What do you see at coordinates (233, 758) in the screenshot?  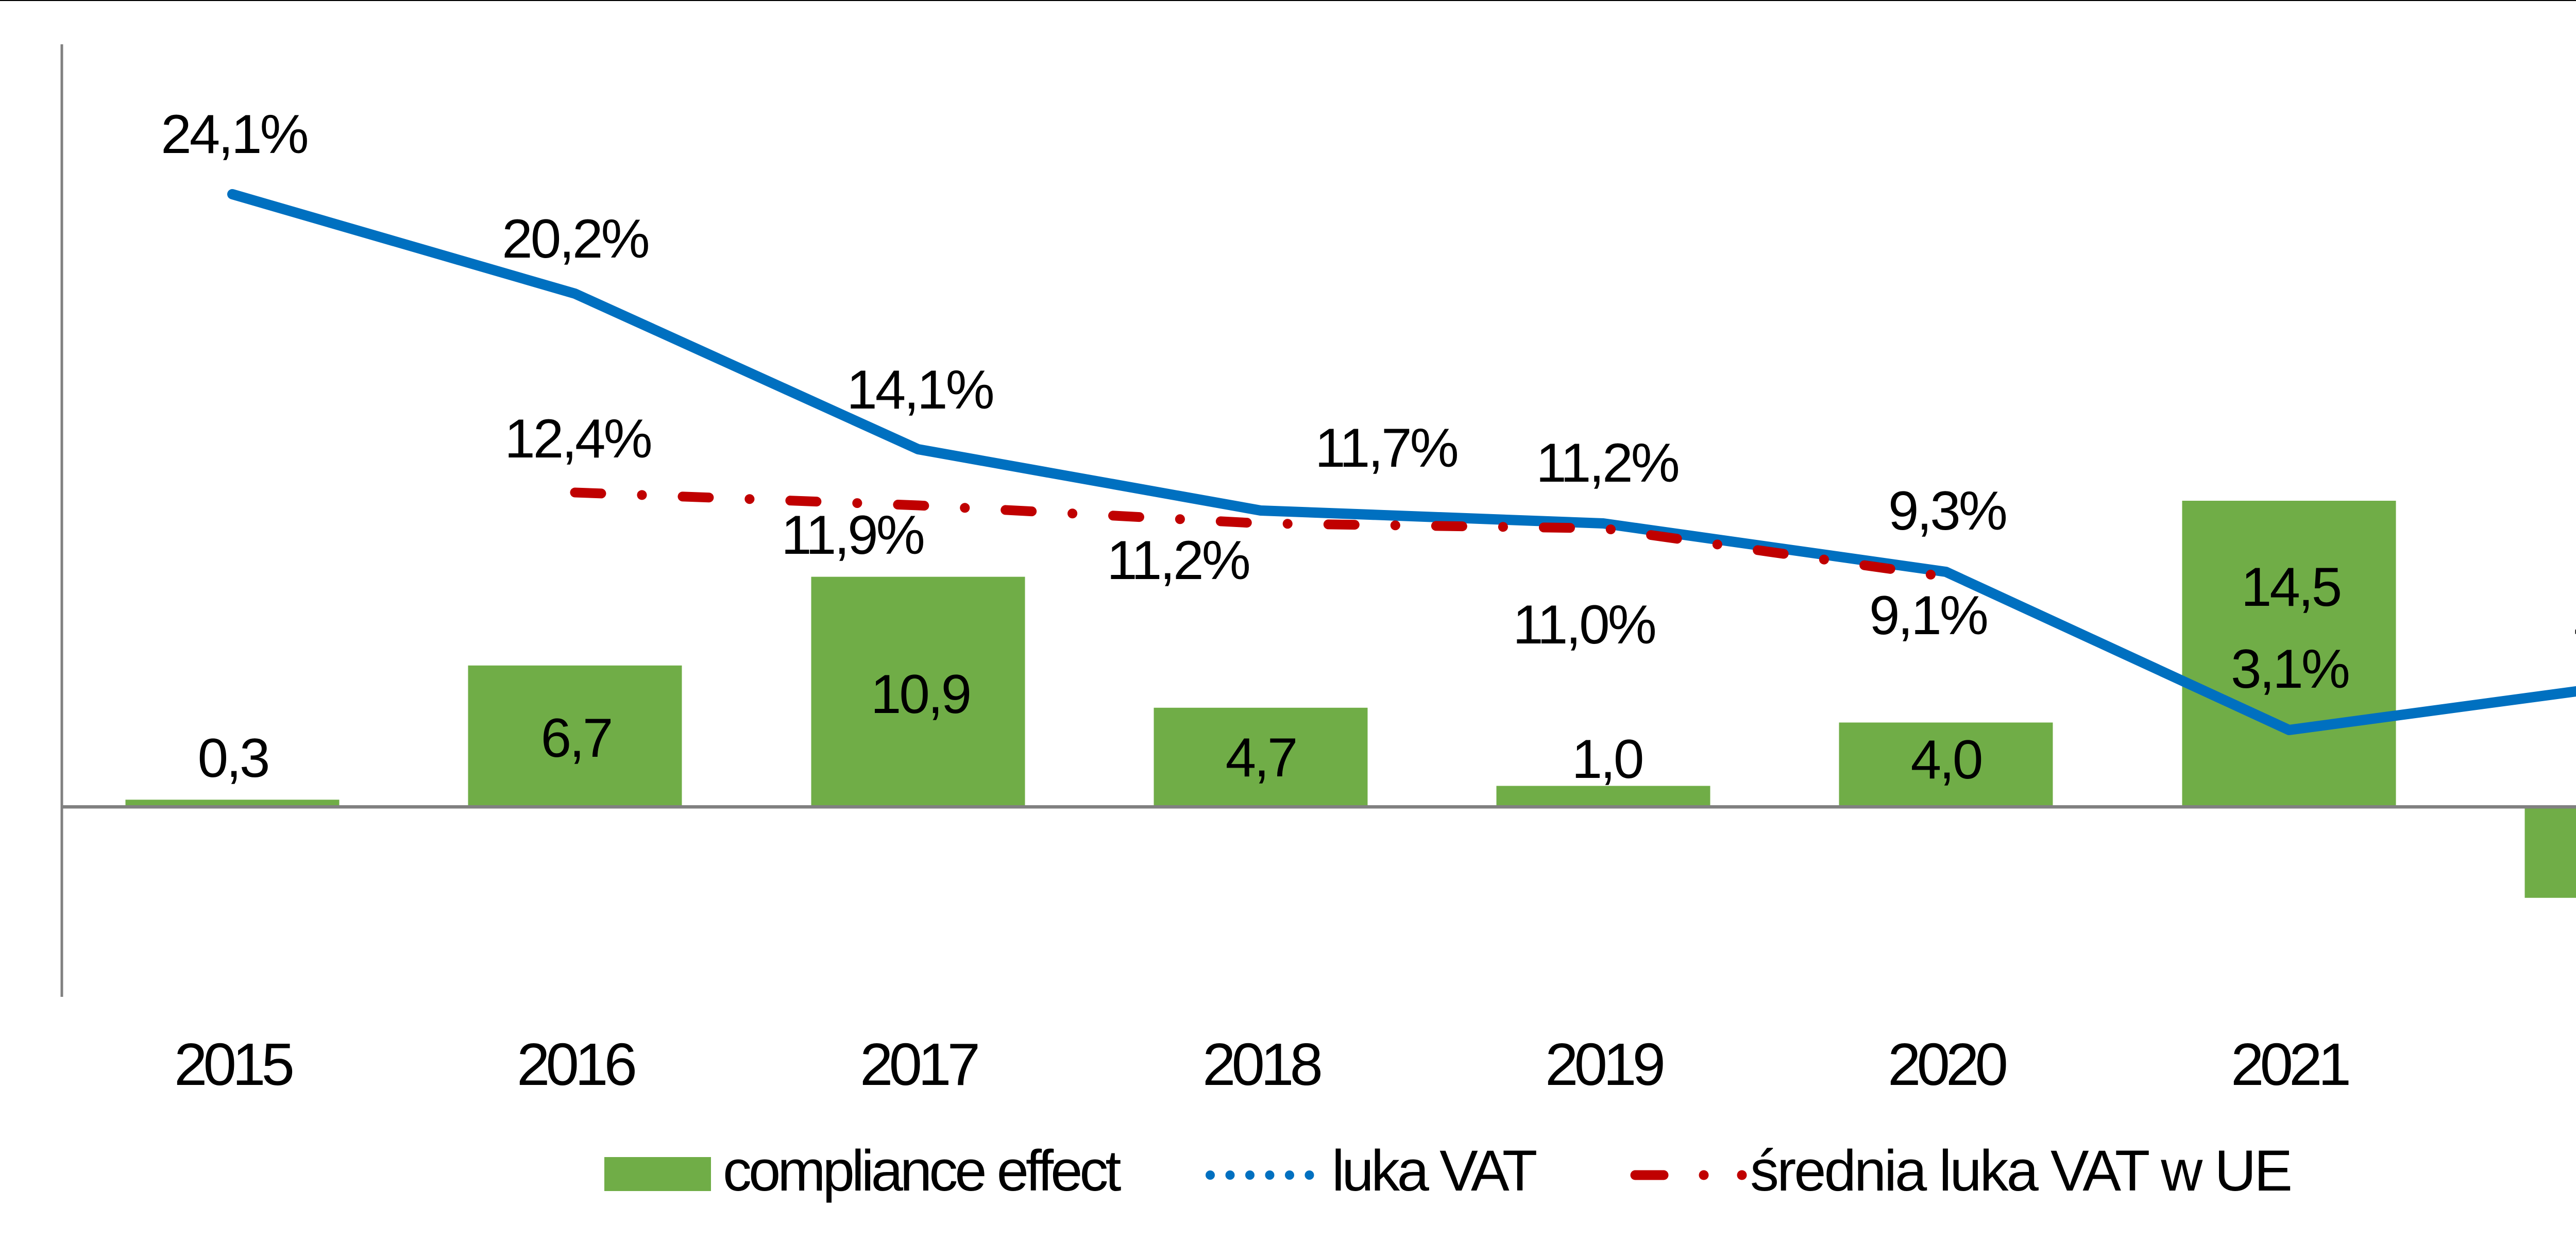 I see `svg-text: 0,3` at bounding box center [233, 758].